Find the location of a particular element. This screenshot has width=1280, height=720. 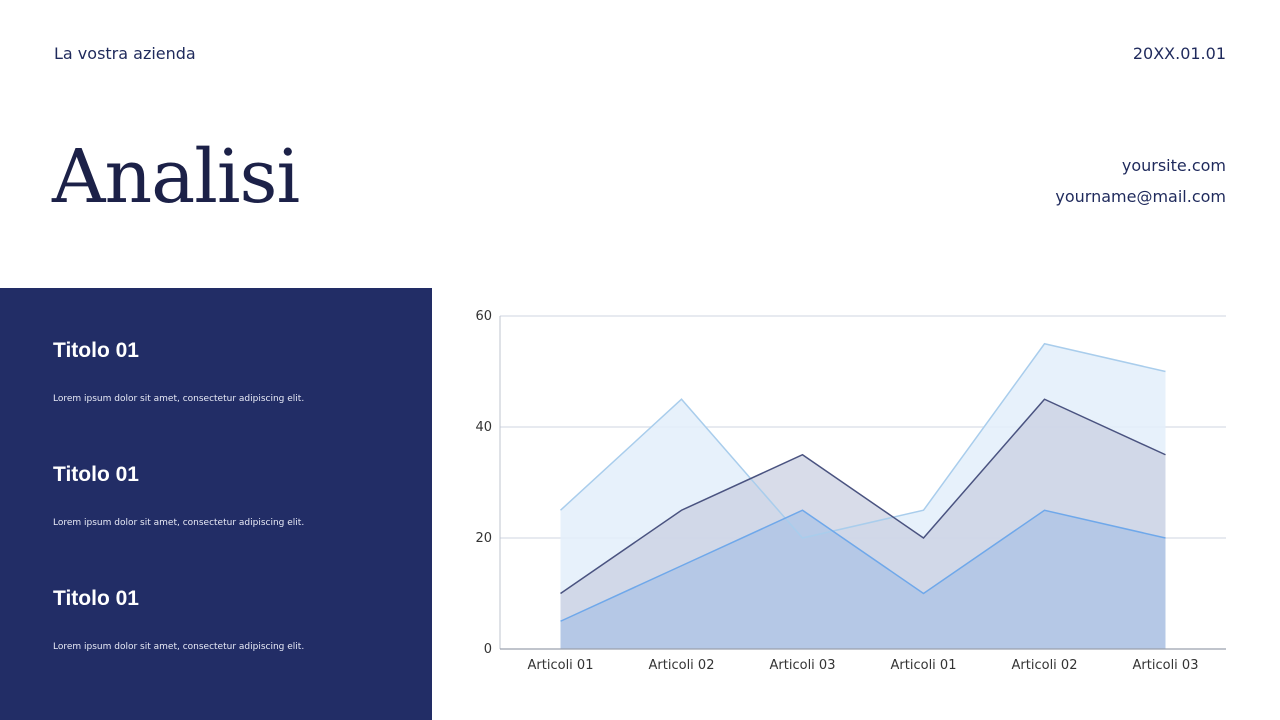

date-label: 20XX.01.01 is located at coordinates (1179, 53).